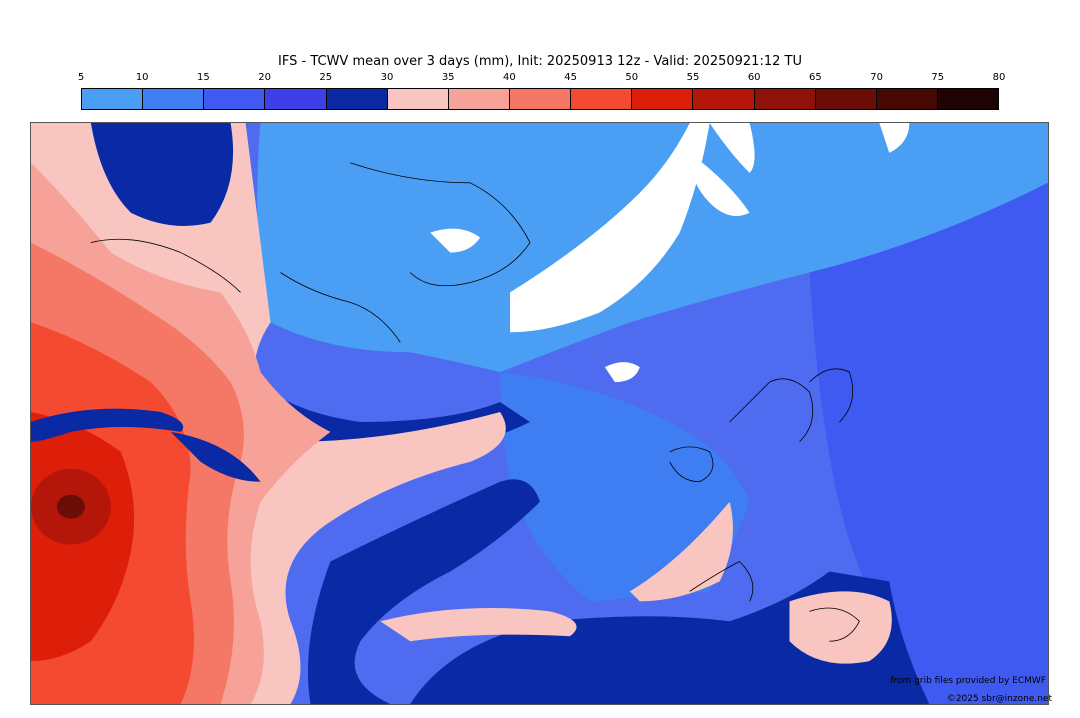 This screenshot has width=1080, height=718. Describe the element at coordinates (81, 77) in the screenshot. I see `colorbar-tick-label: 5` at that location.